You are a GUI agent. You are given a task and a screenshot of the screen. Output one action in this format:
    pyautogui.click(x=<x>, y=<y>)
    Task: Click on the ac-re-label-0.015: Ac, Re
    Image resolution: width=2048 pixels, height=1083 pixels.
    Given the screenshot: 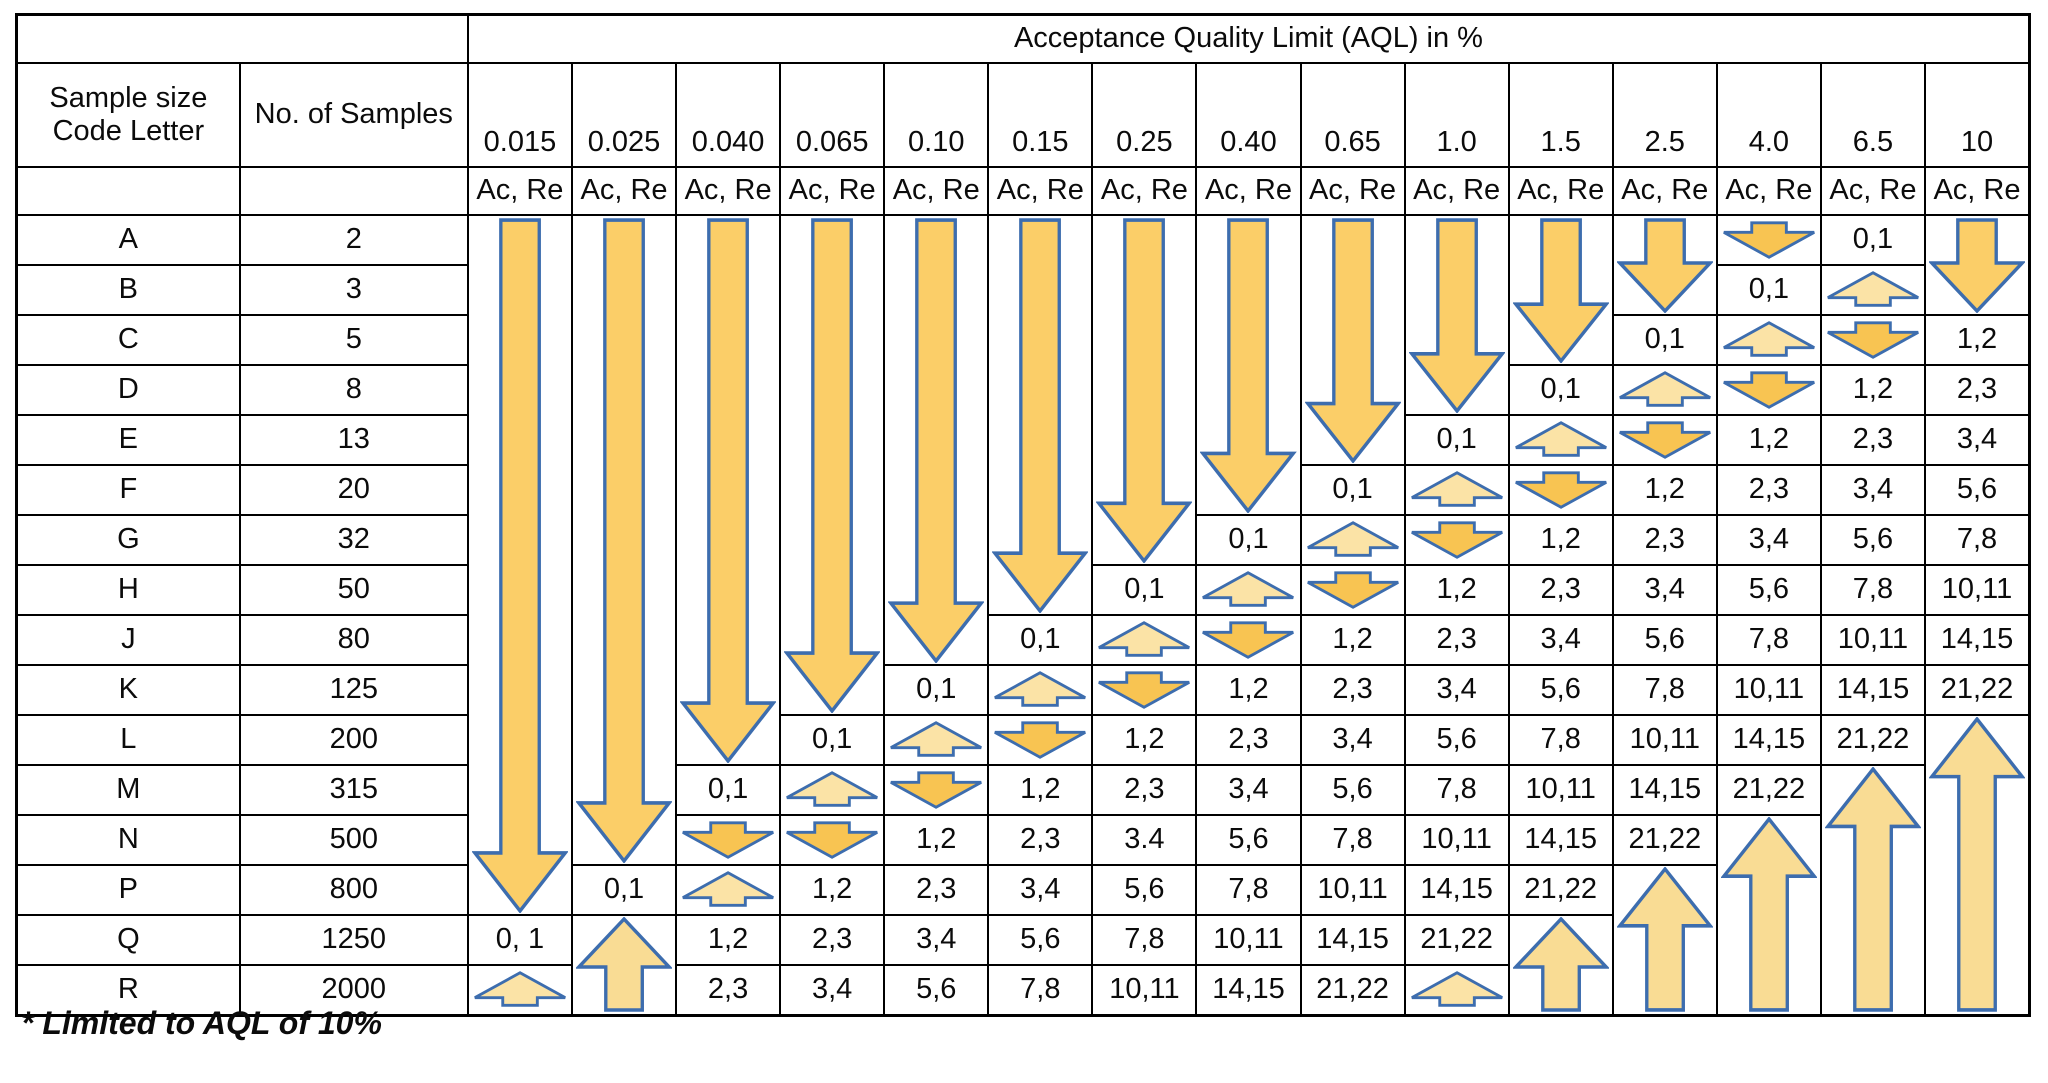 What is the action you would take?
    pyautogui.click(x=519, y=191)
    